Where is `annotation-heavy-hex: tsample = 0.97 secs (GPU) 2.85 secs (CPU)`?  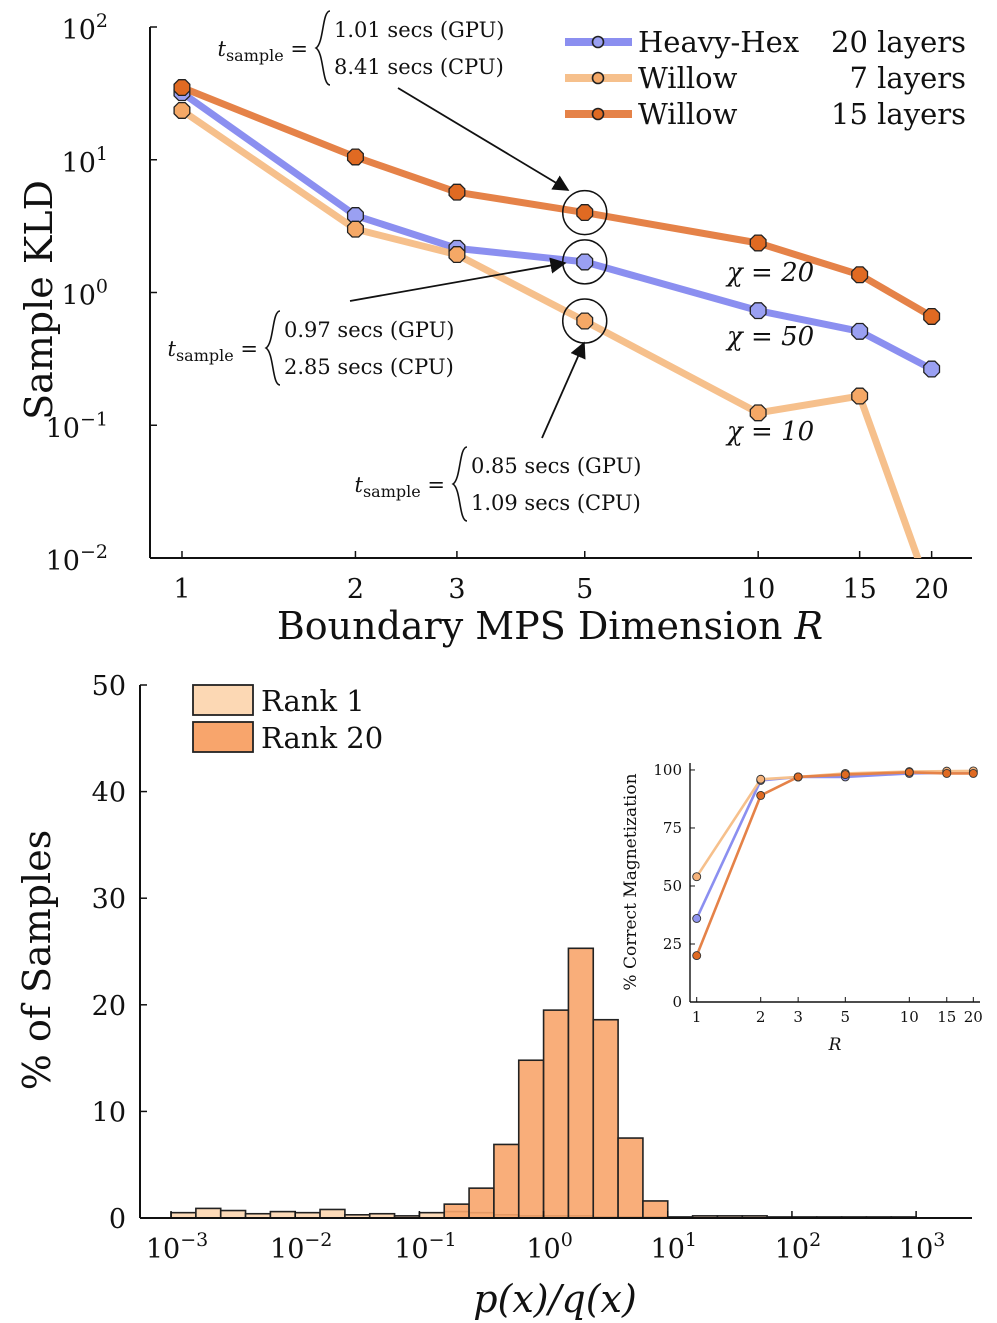 annotation-heavy-hex: tsample = 0.97 secs (GPU) 2.85 secs (CPU) is located at coordinates (311, 348).